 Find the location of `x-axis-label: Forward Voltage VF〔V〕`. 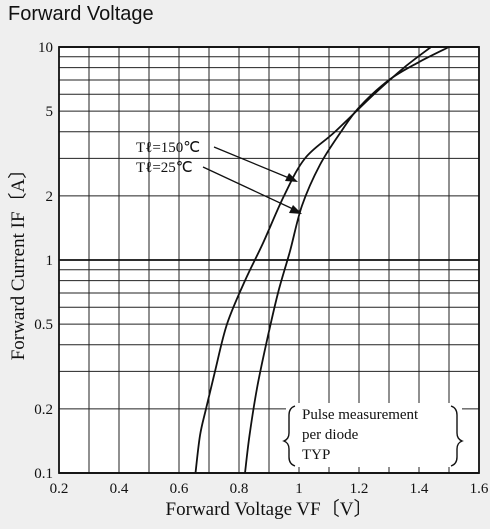

x-axis-label: Forward Voltage VF〔V〕 is located at coordinates (269, 509).